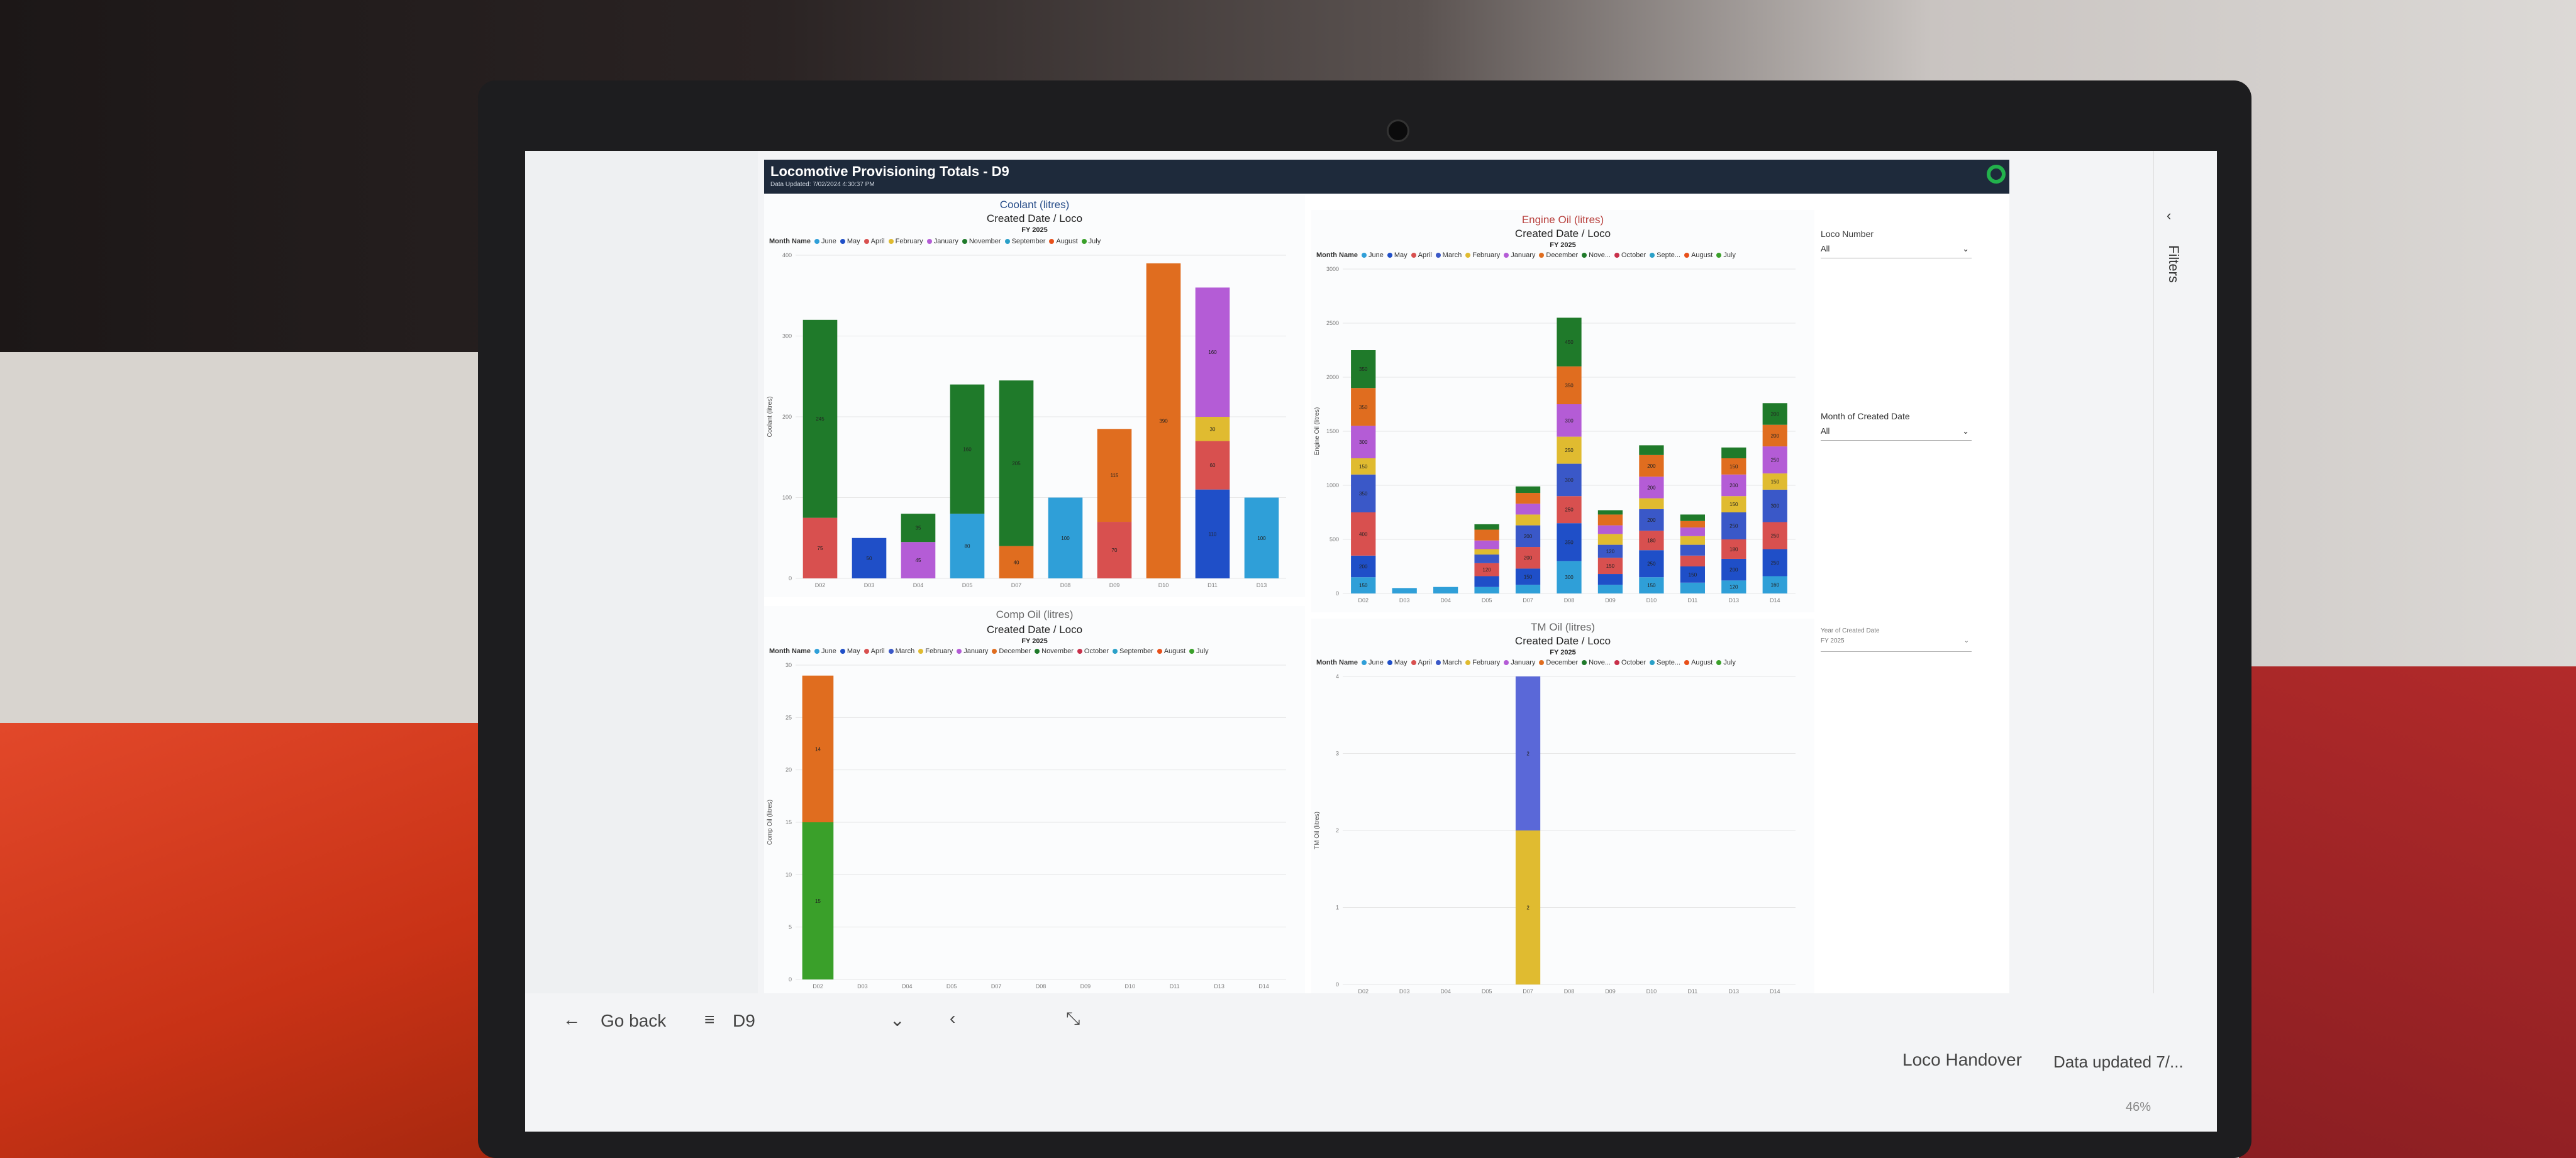 The image size is (2576, 1158). What do you see at coordinates (1896, 433) in the screenshot?
I see `month-dropdown: All ⌄` at bounding box center [1896, 433].